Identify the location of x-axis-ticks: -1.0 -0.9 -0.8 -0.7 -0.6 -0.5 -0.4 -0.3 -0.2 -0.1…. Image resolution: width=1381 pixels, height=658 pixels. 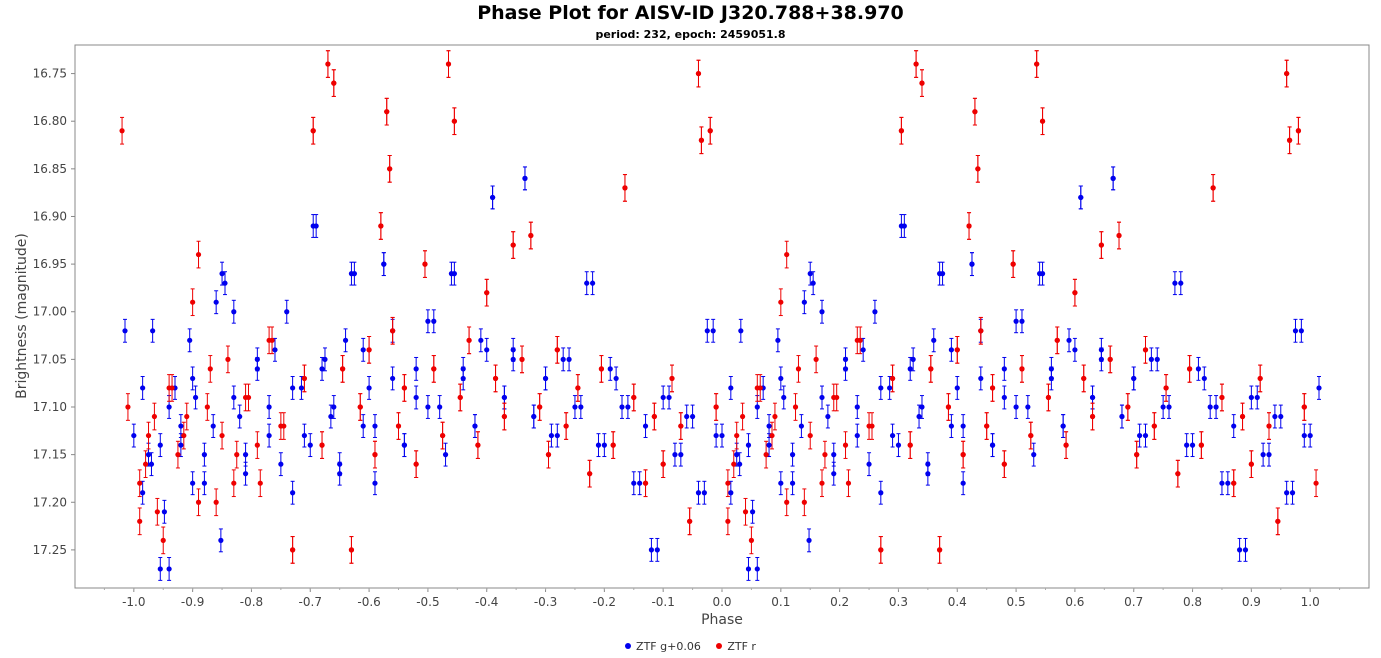
(722, 598).